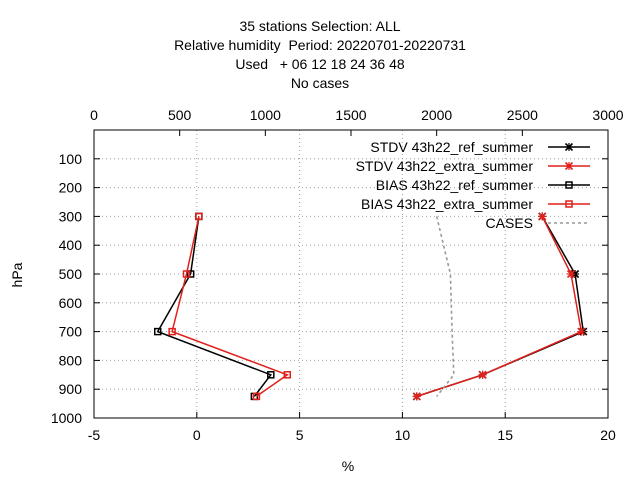 Image resolution: width=640 pixels, height=480 pixels. What do you see at coordinates (265, 115) in the screenshot?
I see `x2-tick-label: 1000` at bounding box center [265, 115].